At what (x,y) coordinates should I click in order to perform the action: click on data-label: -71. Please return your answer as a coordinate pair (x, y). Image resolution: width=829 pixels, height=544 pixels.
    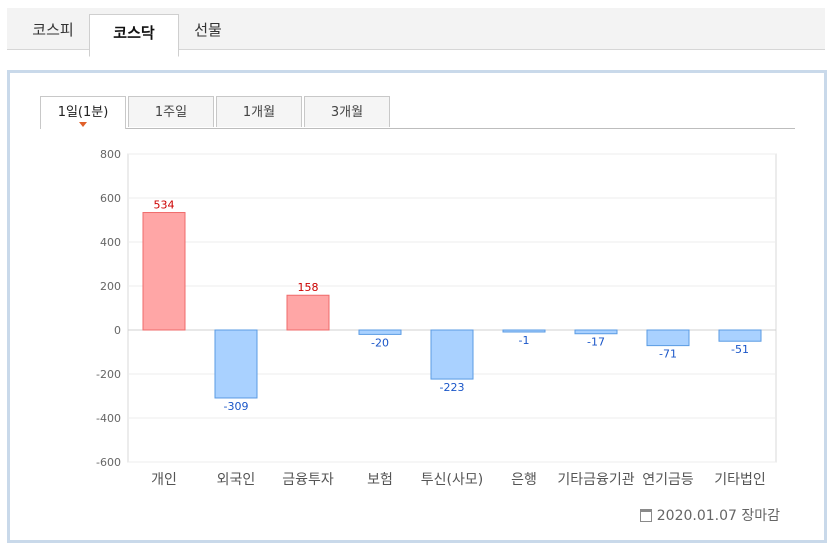
    Looking at the image, I should click on (668, 354).